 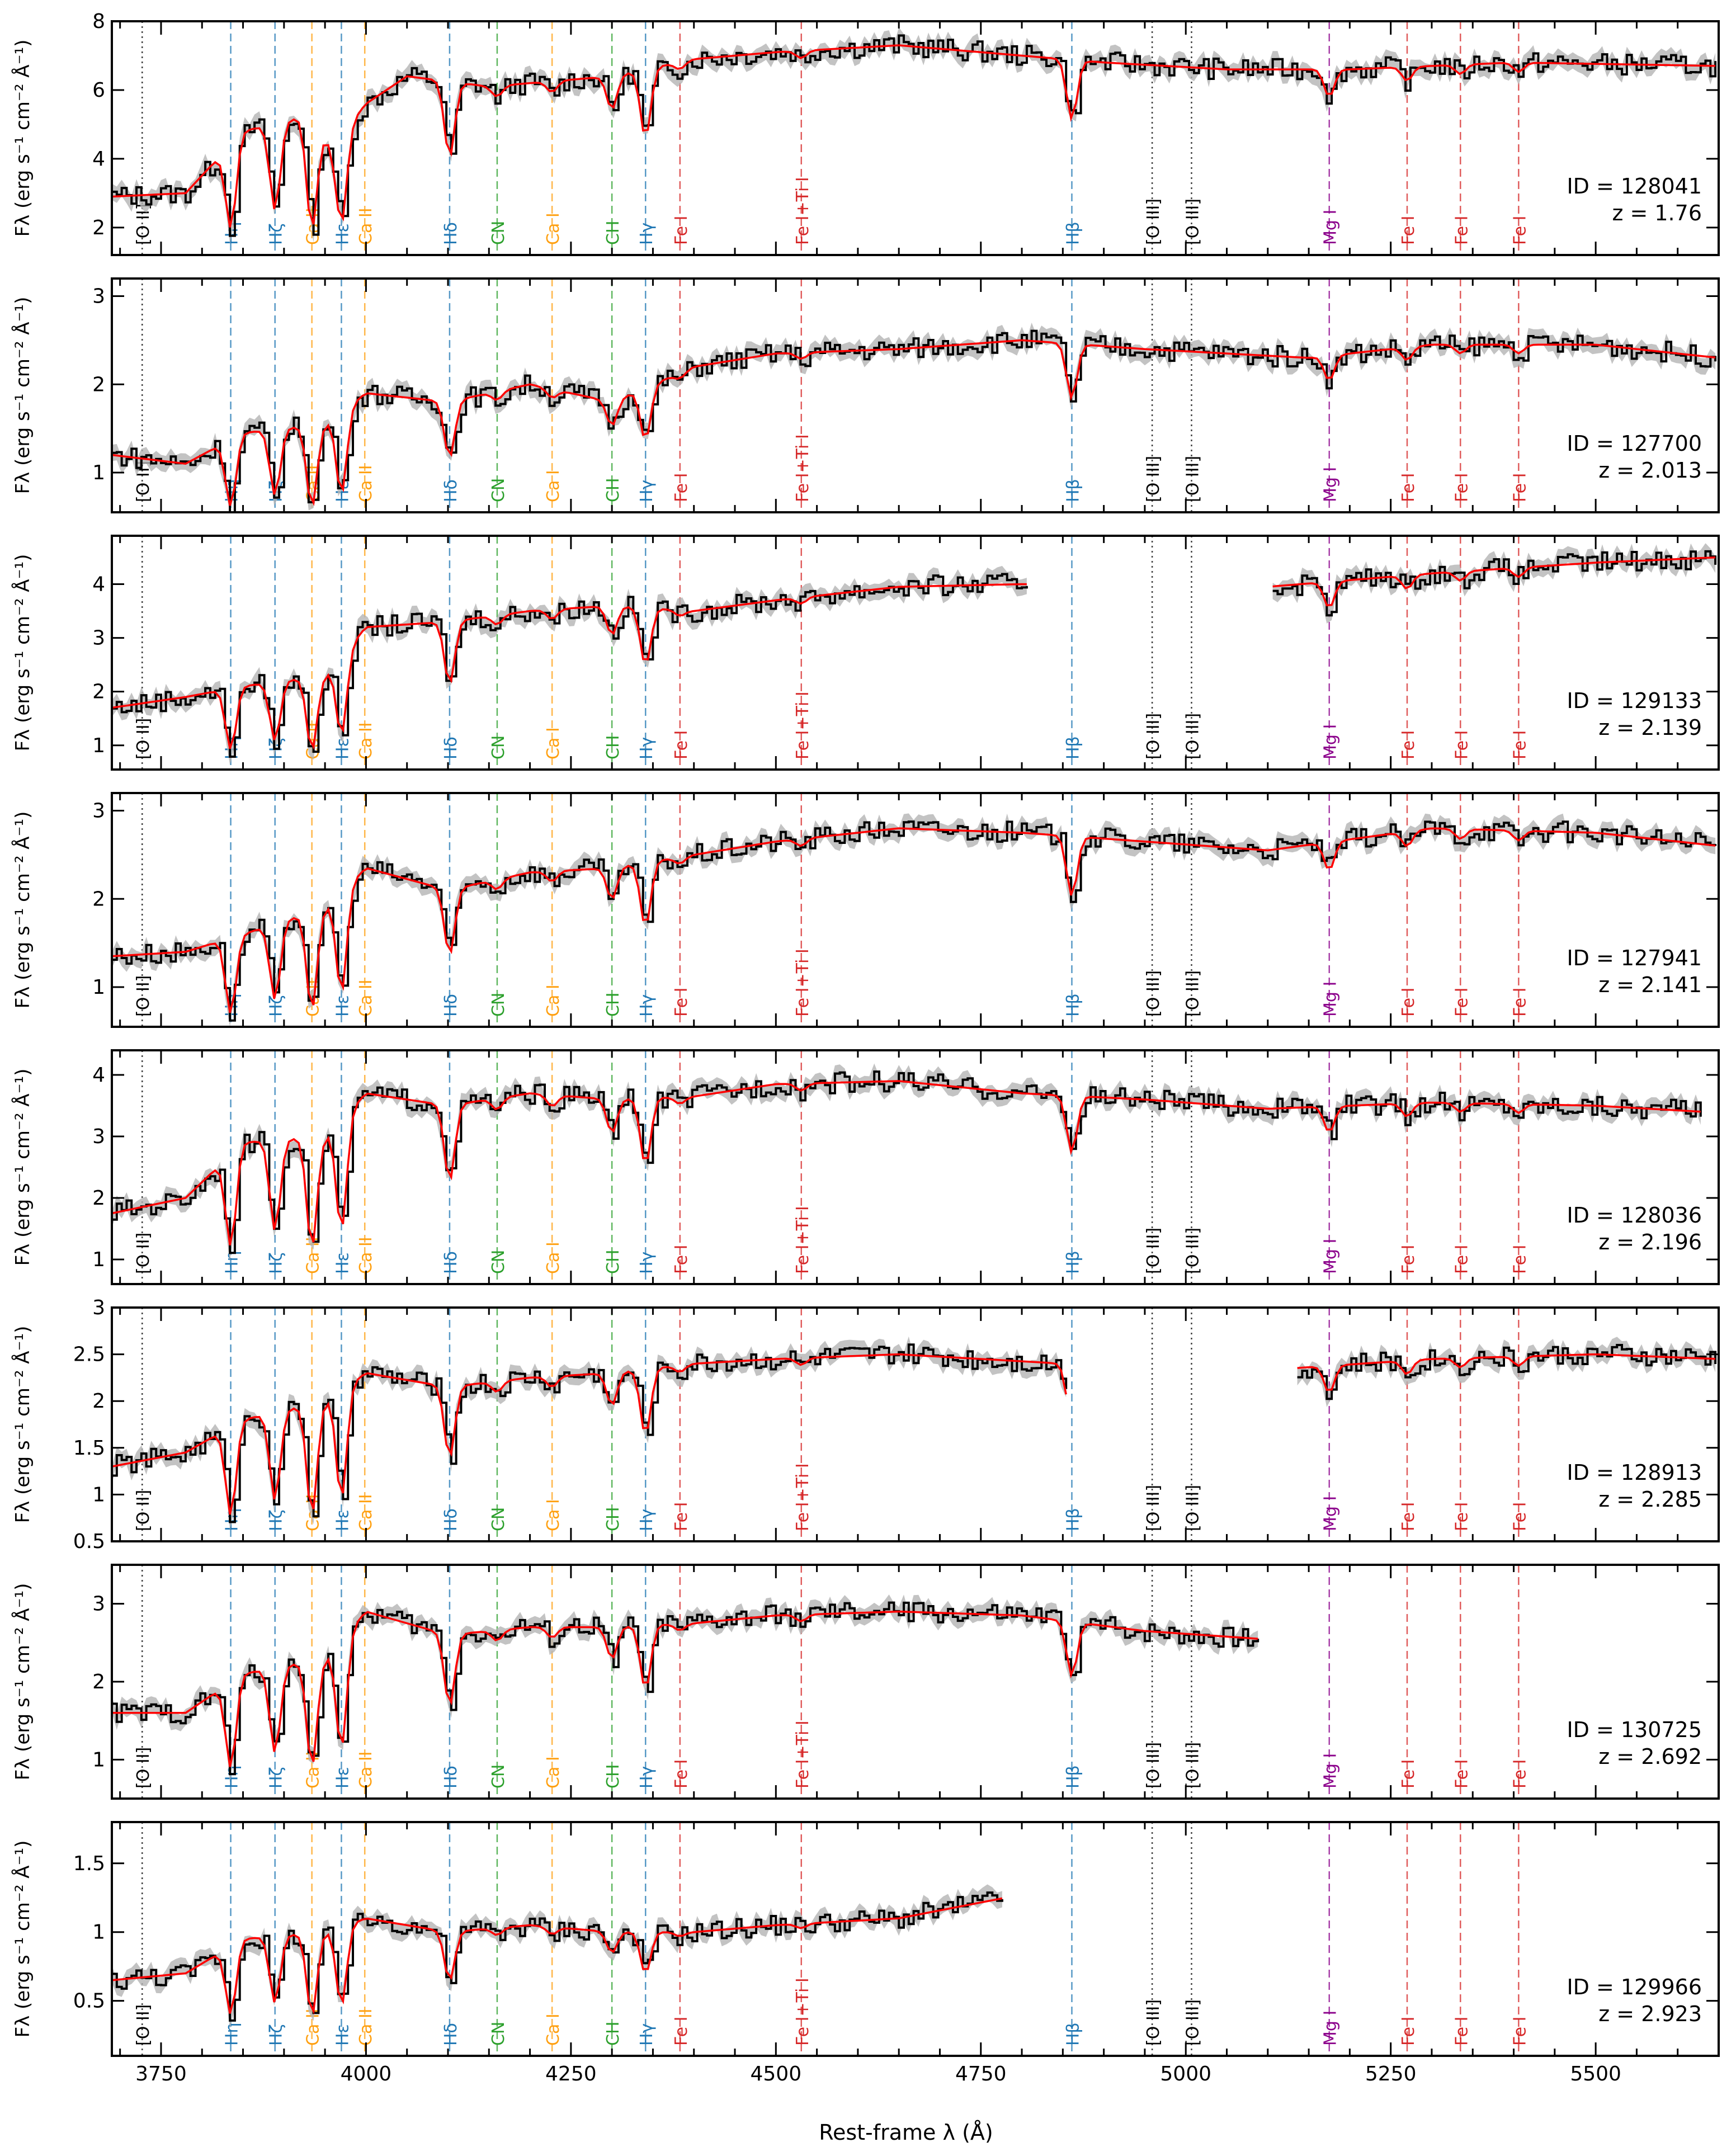 I want to click on y-tick-label: 6, so click(x=98, y=90).